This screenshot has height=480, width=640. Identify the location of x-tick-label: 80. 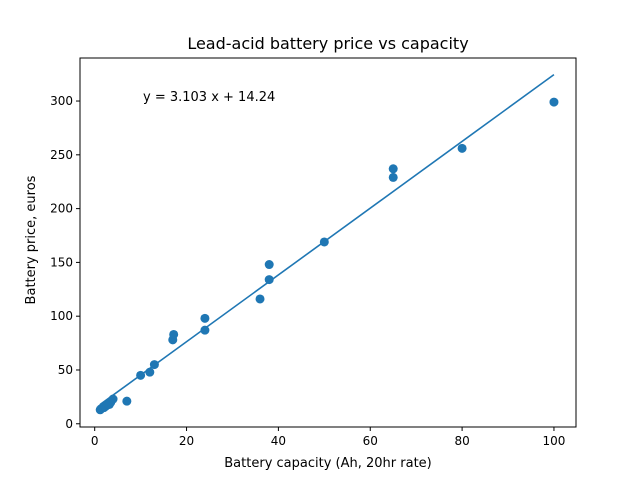
(461, 441).